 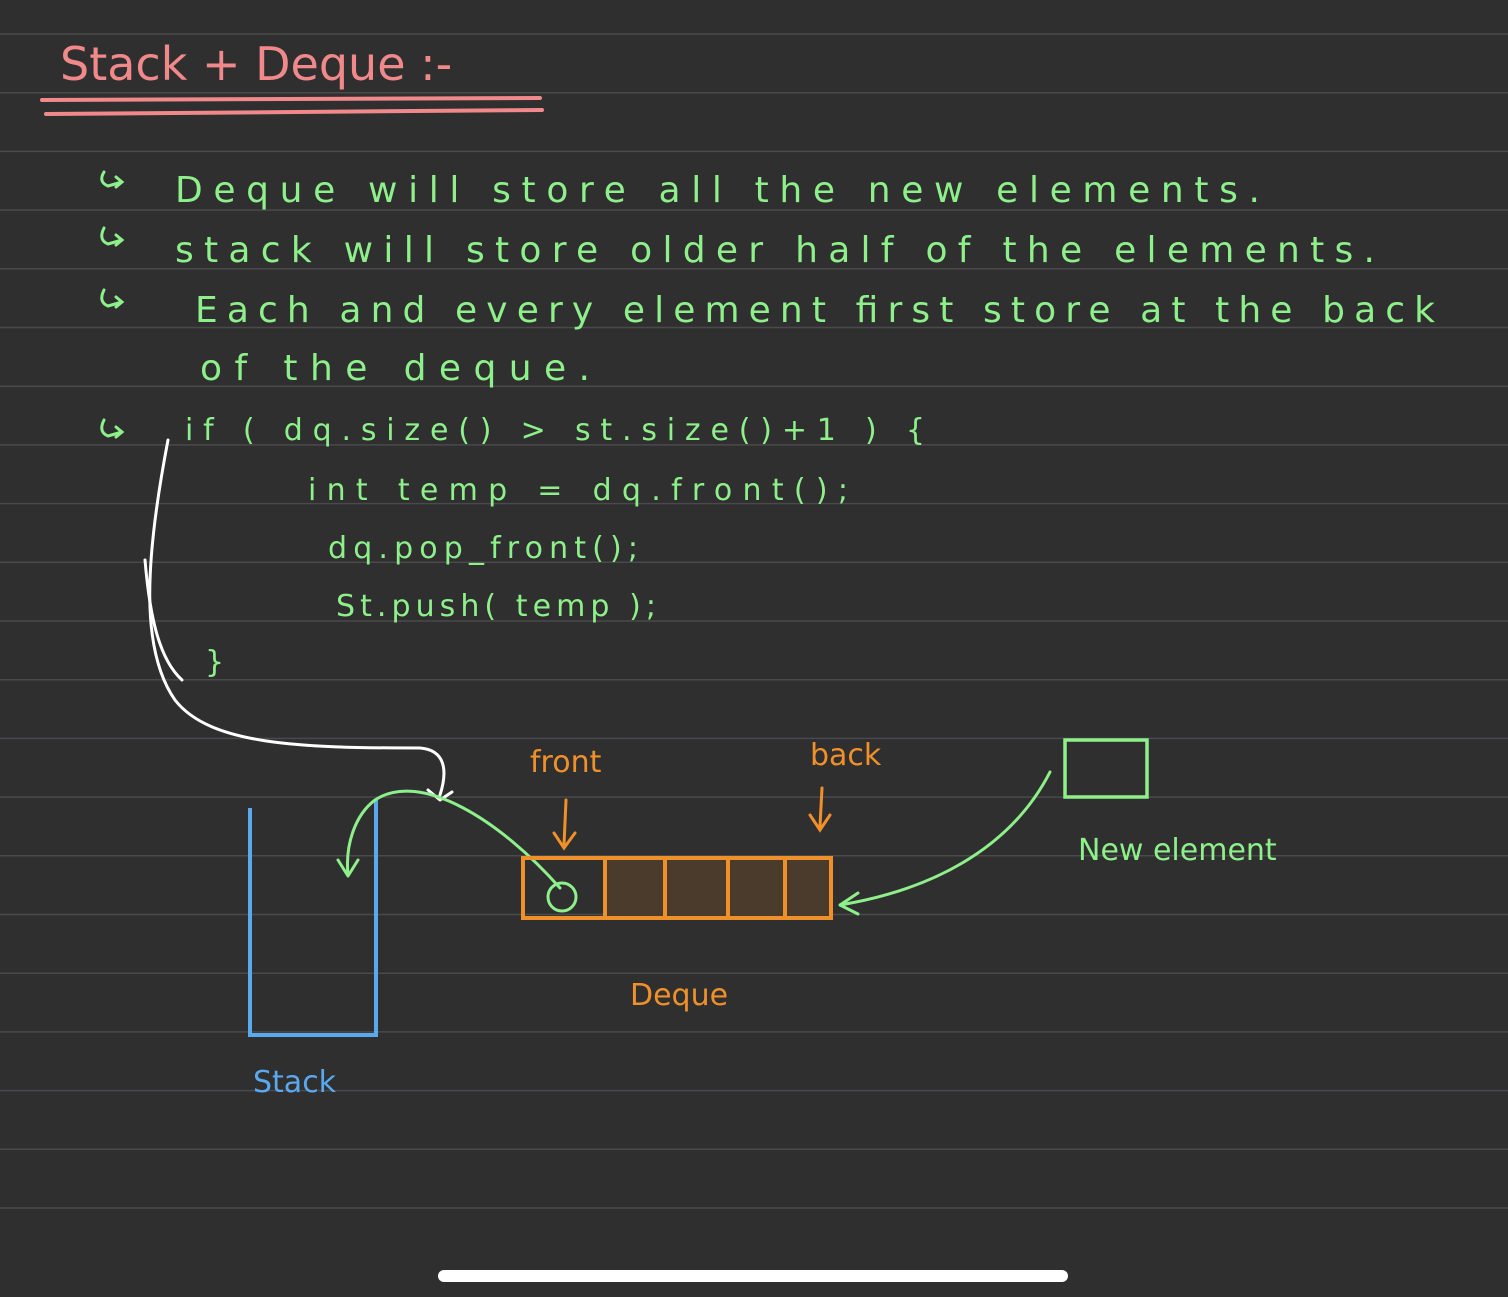 I want to click on stack-container, so click(x=313, y=918).